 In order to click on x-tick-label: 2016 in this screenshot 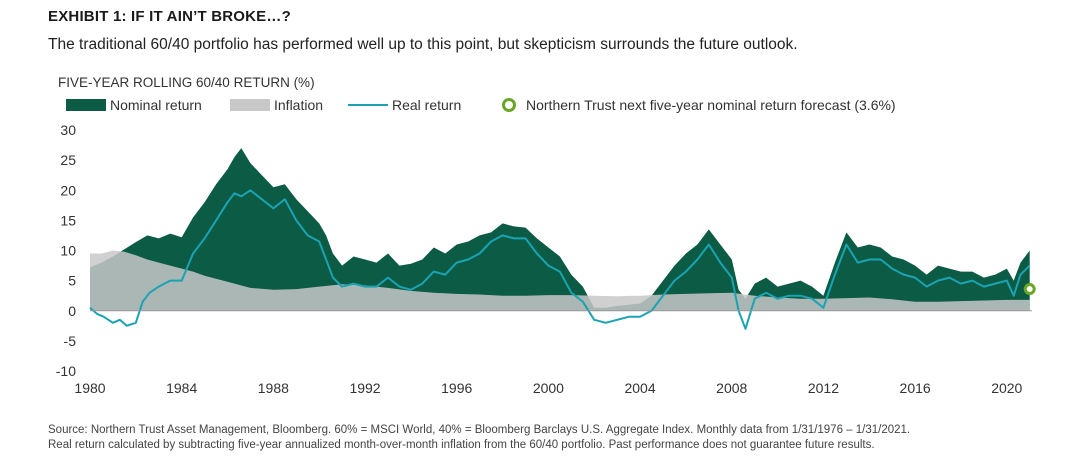, I will do `click(915, 388)`.